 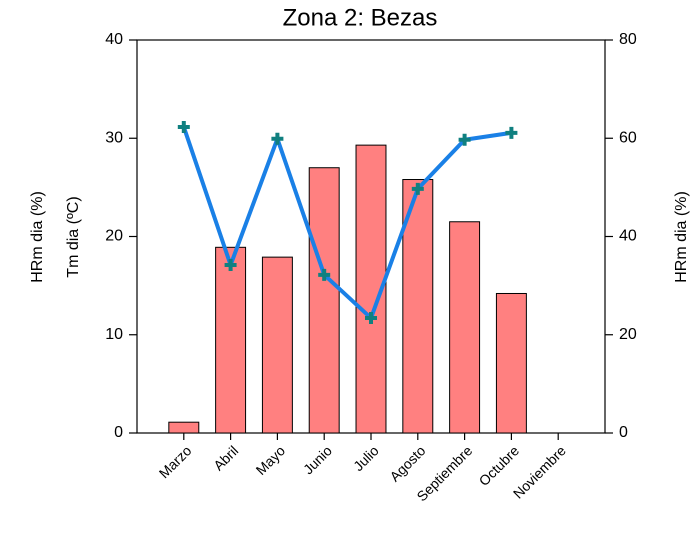 I want to click on y-tick-label: 30, so click(x=114, y=137).